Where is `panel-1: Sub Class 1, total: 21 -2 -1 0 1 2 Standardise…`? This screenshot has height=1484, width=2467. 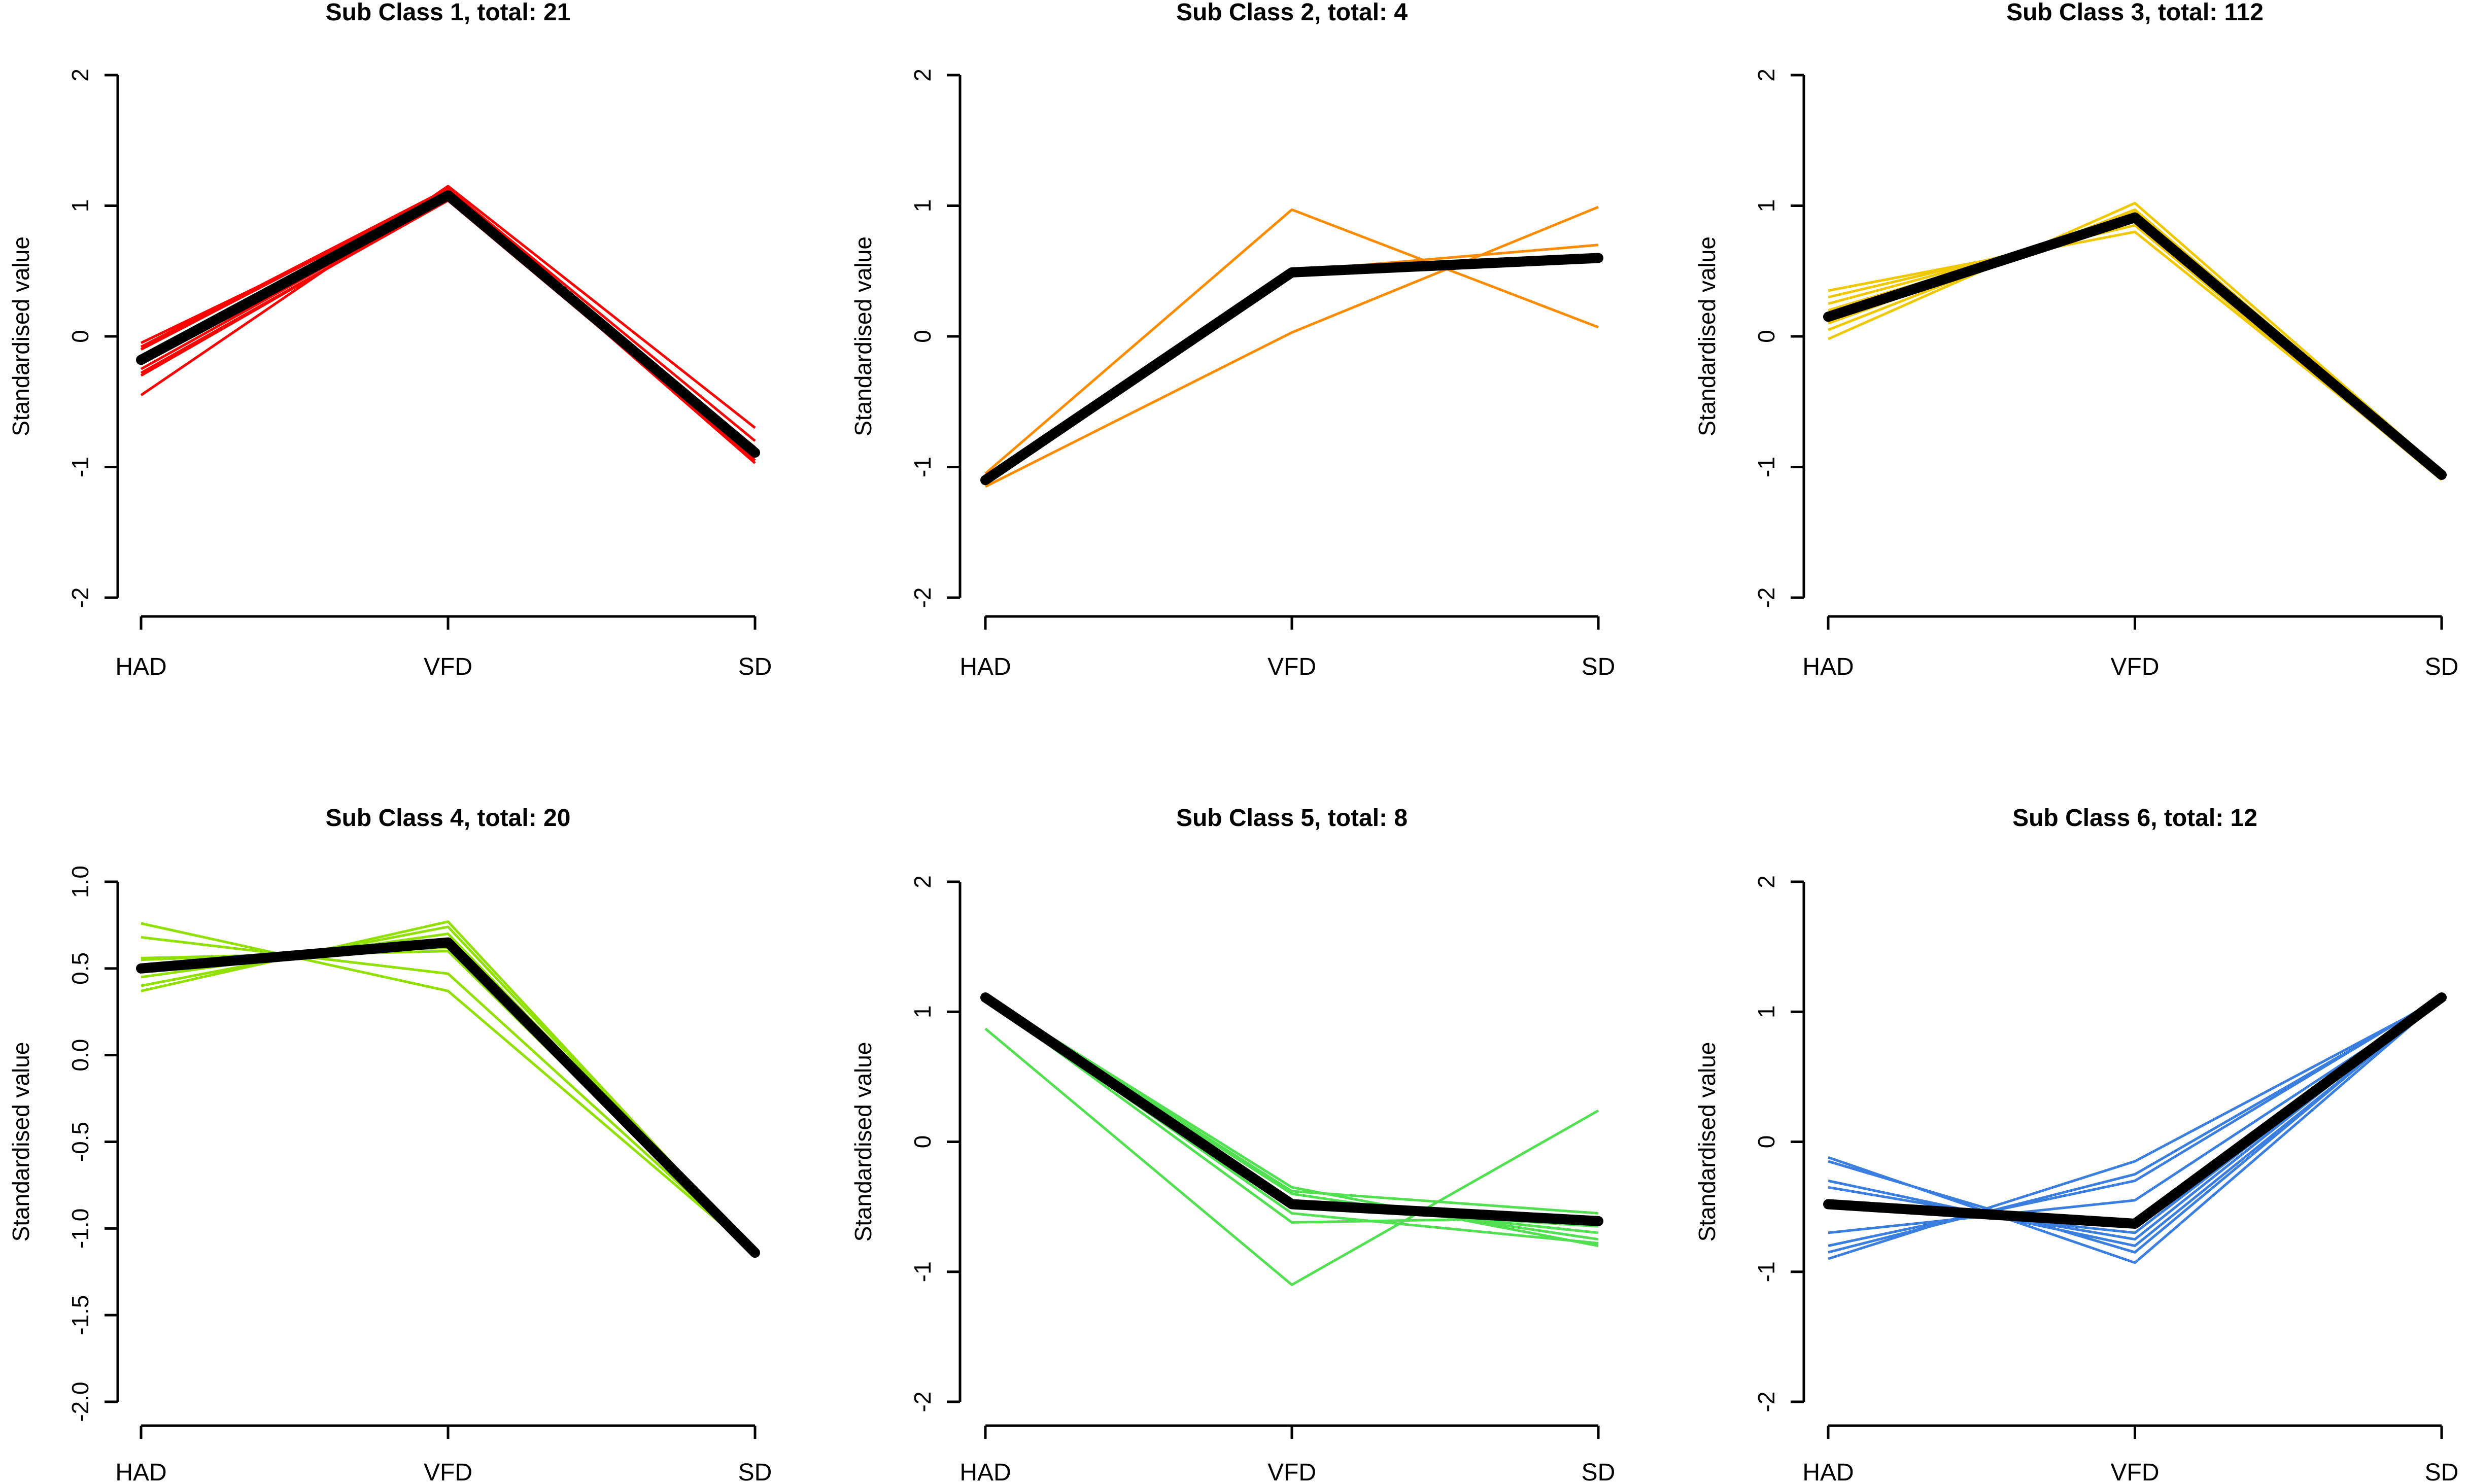 panel-1: Sub Class 1, total: 21 -2 -1 0 1 2 Standardise… is located at coordinates (390, 340).